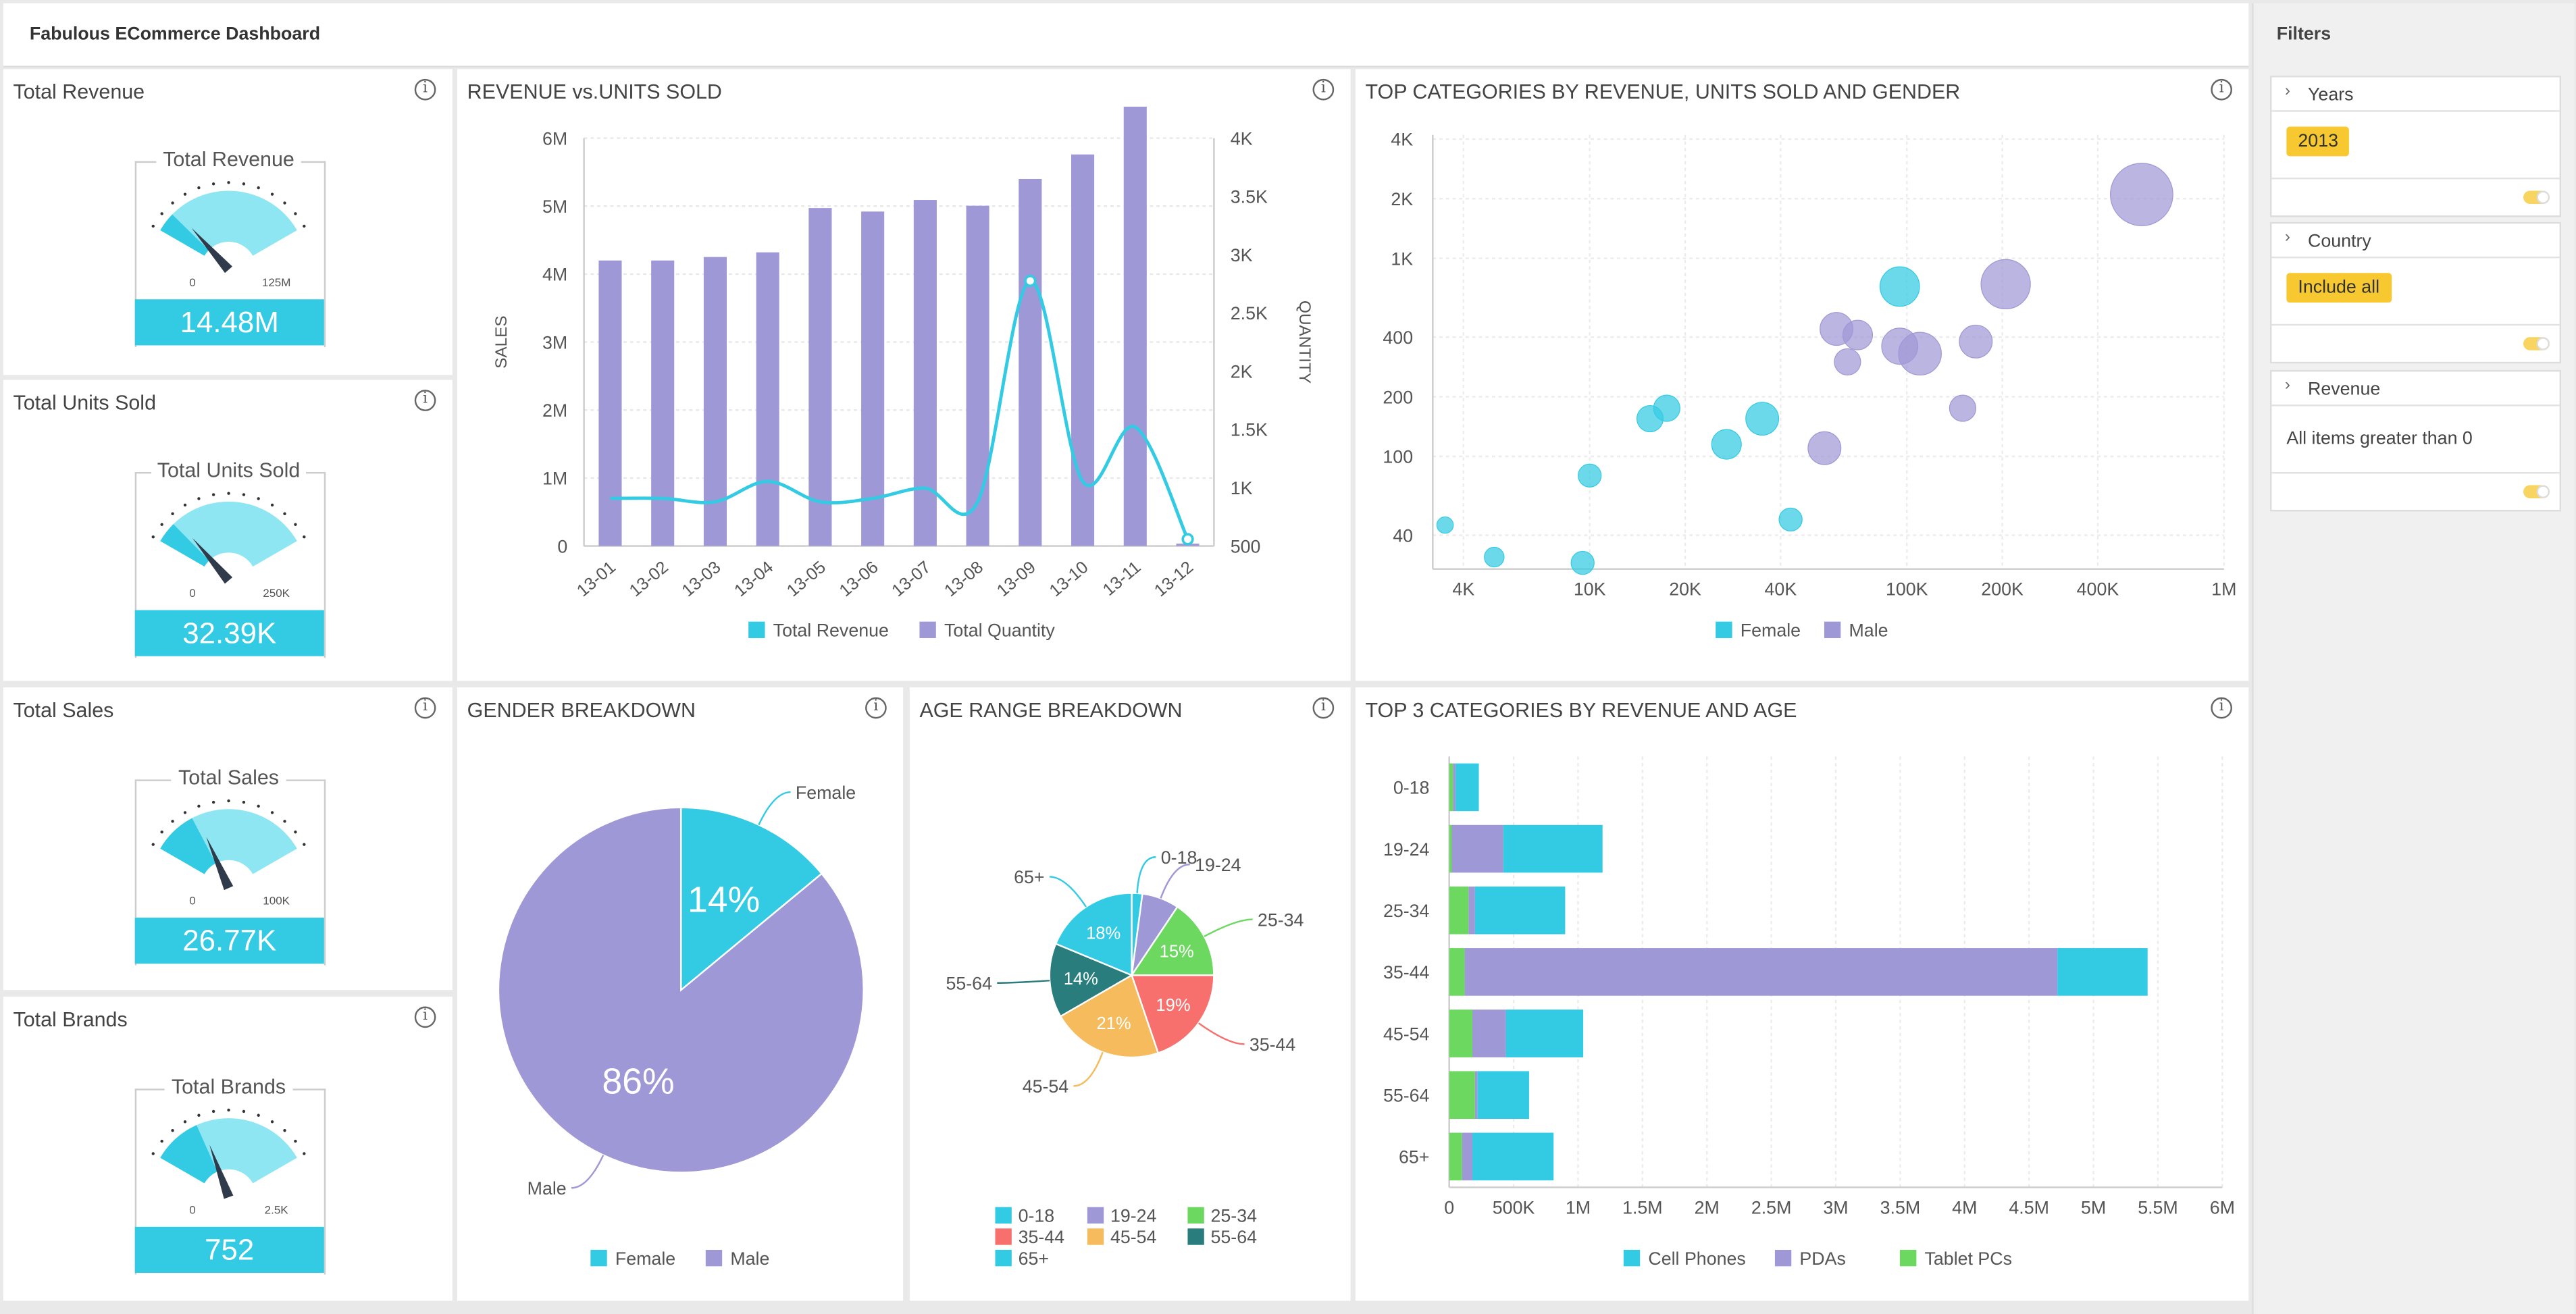 The height and width of the screenshot is (1314, 2576). What do you see at coordinates (767, 399) in the screenshot?
I see `quantity-bar` at bounding box center [767, 399].